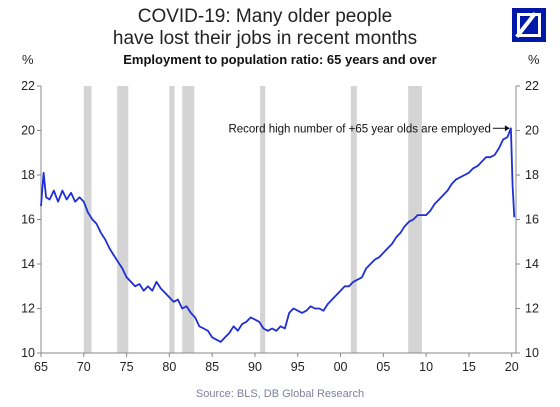  Describe the element at coordinates (28, 86) in the screenshot. I see `y-tick-label-left-22: 22` at that location.